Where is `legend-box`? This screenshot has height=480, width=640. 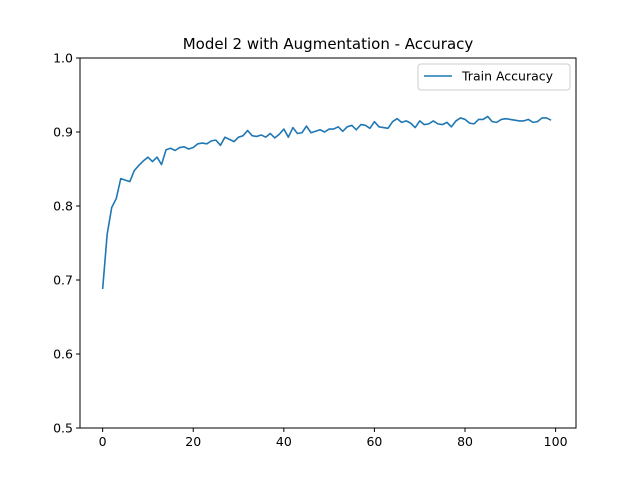
legend-box is located at coordinates (494, 77).